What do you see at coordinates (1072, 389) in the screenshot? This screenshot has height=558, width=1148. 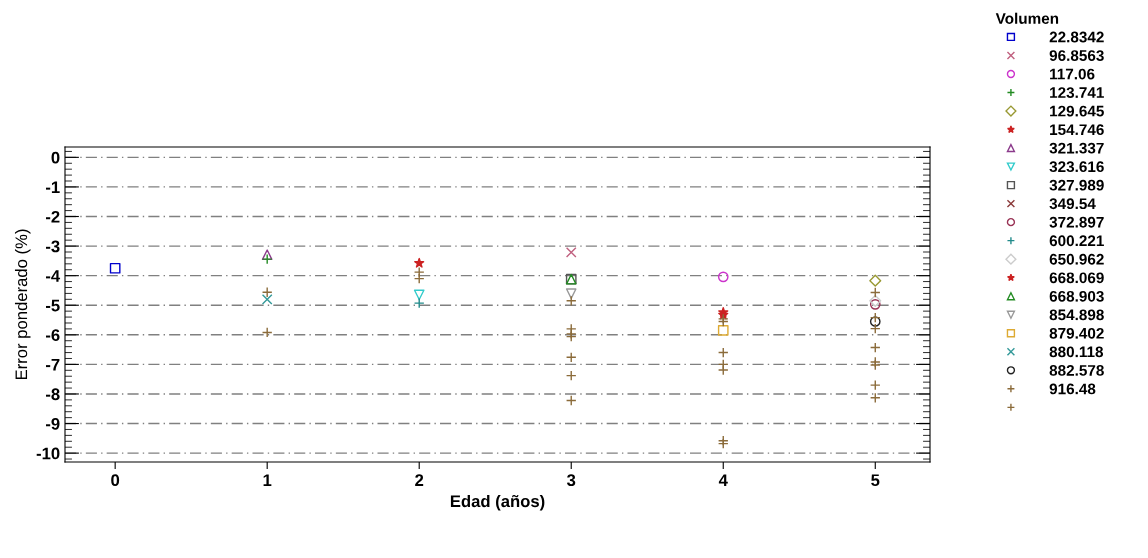 I see `legend-label: 916.48` at bounding box center [1072, 389].